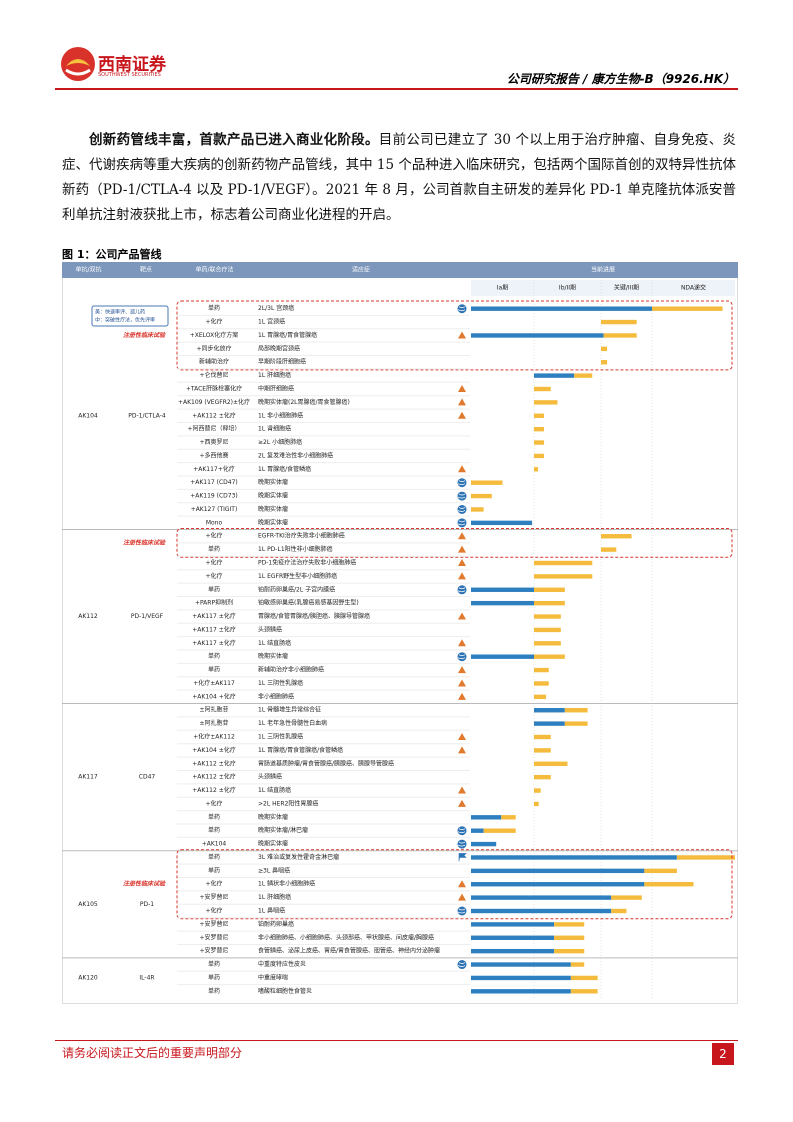 The height and width of the screenshot is (1122, 793). What do you see at coordinates (214, 402) in the screenshot?
I see `therapy: +AK109 (VEGFR2)±化疗` at bounding box center [214, 402].